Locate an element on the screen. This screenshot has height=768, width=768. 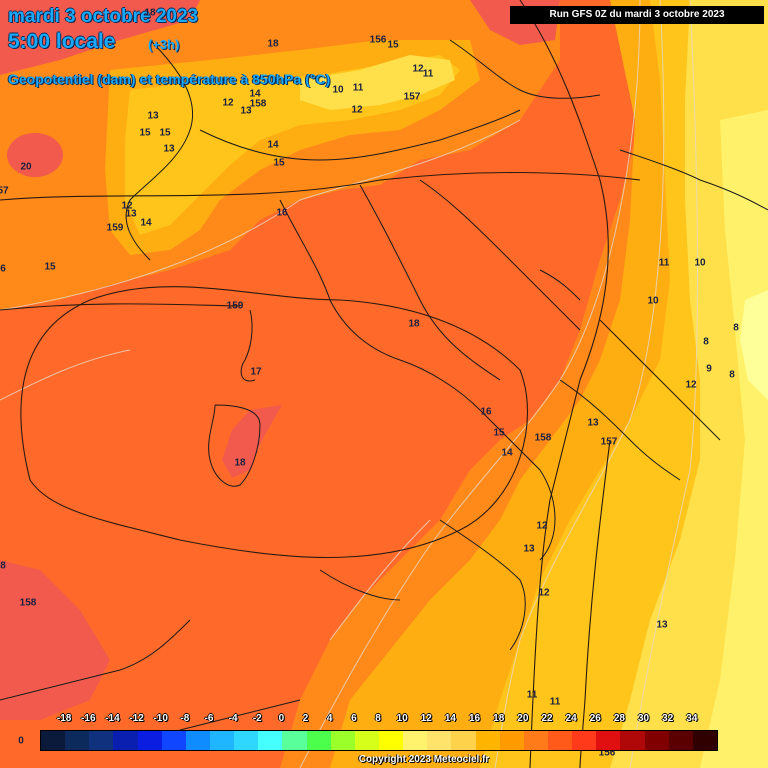
legend-label: 34 is located at coordinates (692, 718).